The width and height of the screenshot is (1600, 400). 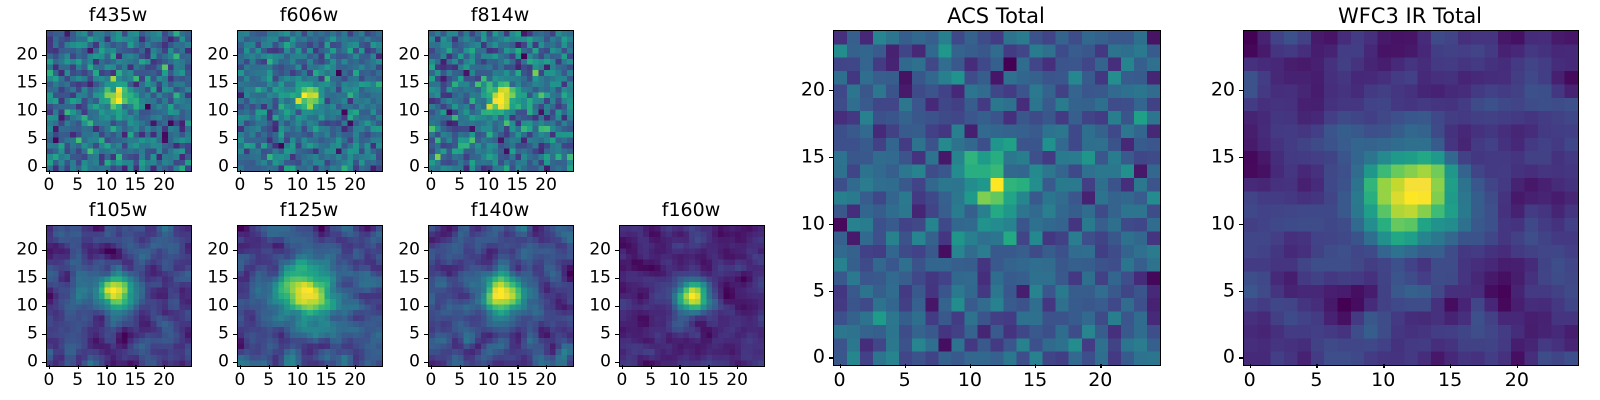 I want to click on panel-title-wfc3-ir-total: WFC3 IR Total, so click(x=1410, y=16).